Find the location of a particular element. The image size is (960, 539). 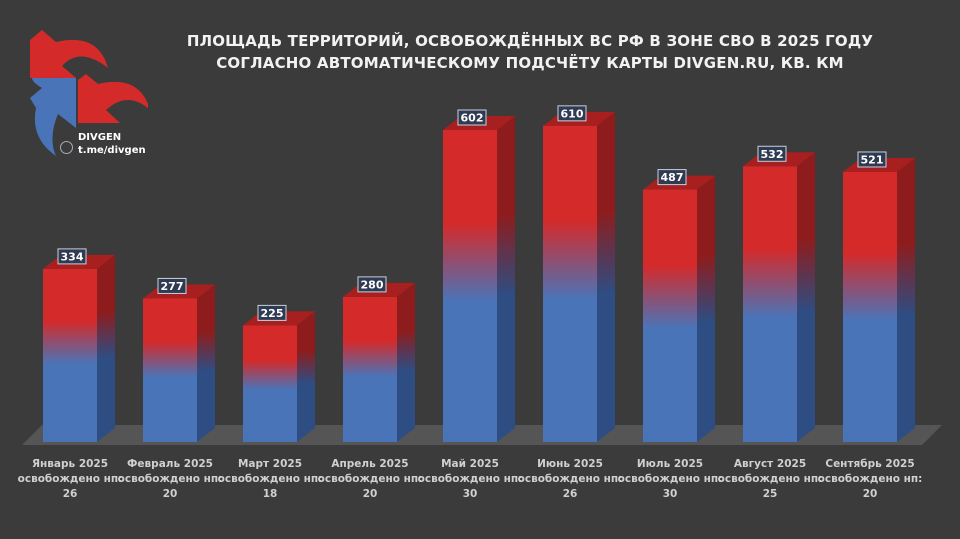

x-tick-label: Март 2025 освобождено нп: 18 is located at coordinates (270, 479).